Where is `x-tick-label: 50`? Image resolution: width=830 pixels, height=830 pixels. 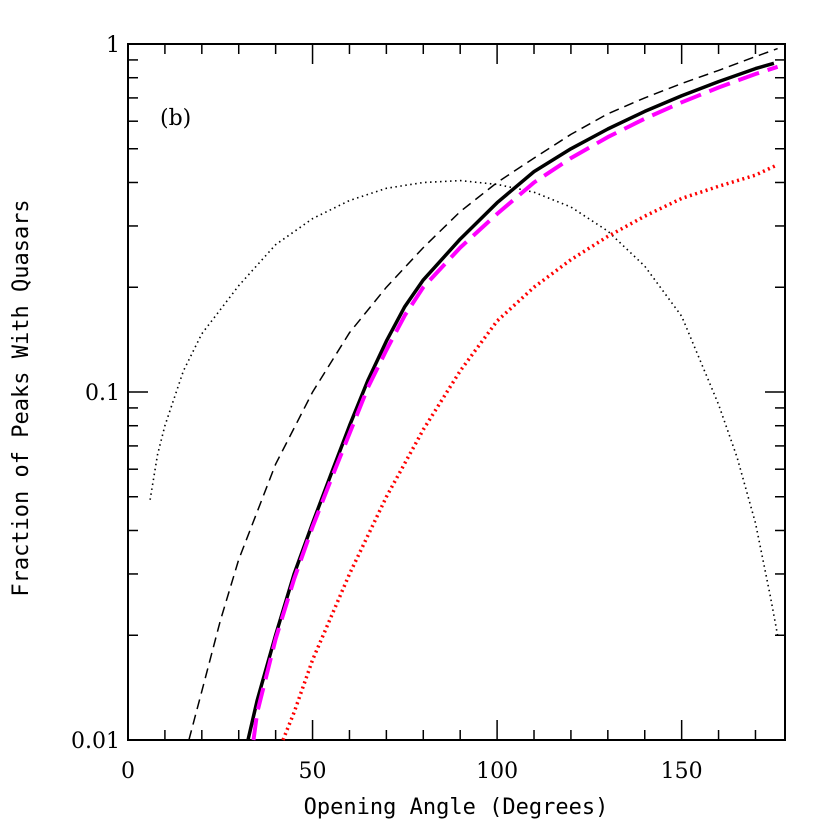
x-tick-label: 50 is located at coordinates (313, 771).